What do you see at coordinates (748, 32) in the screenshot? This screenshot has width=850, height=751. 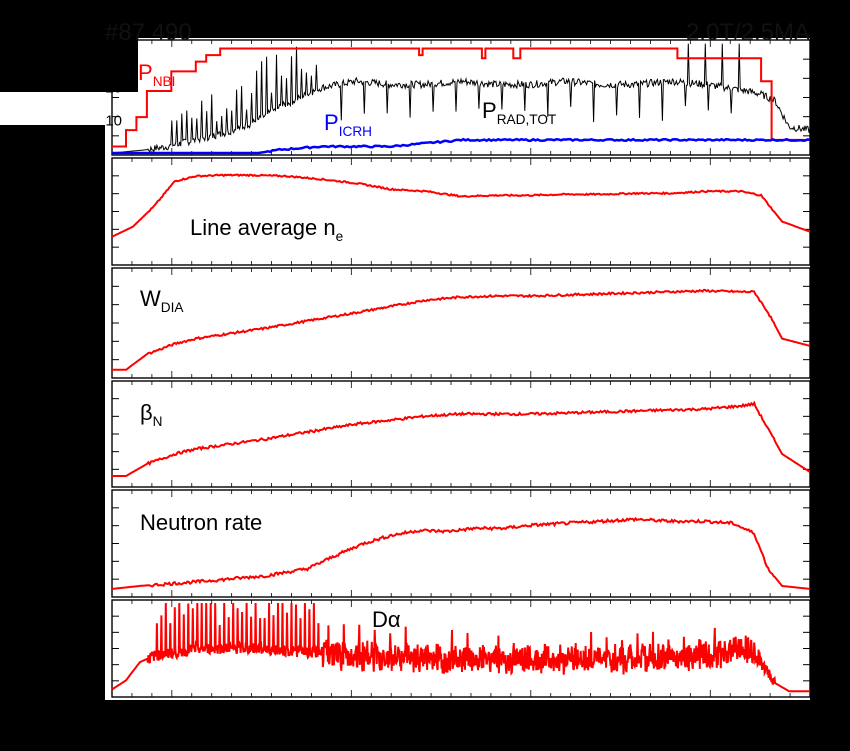 I see `current-label: 2.0T/2.5MA` at bounding box center [748, 32].